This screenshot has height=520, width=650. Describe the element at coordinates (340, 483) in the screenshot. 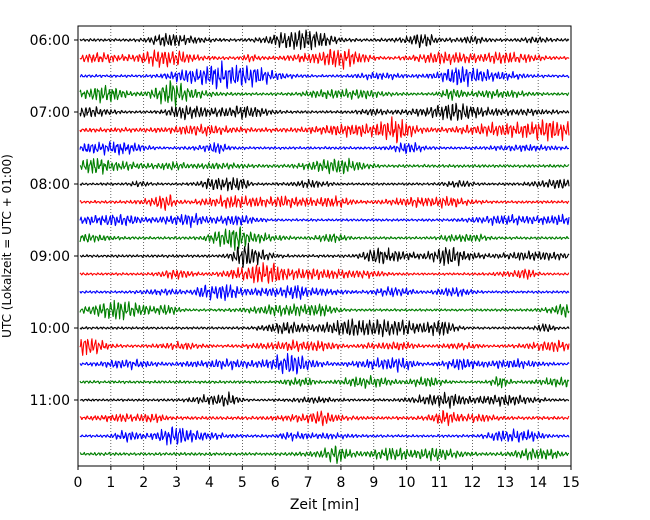

I see `x-tick-label: 8` at that location.